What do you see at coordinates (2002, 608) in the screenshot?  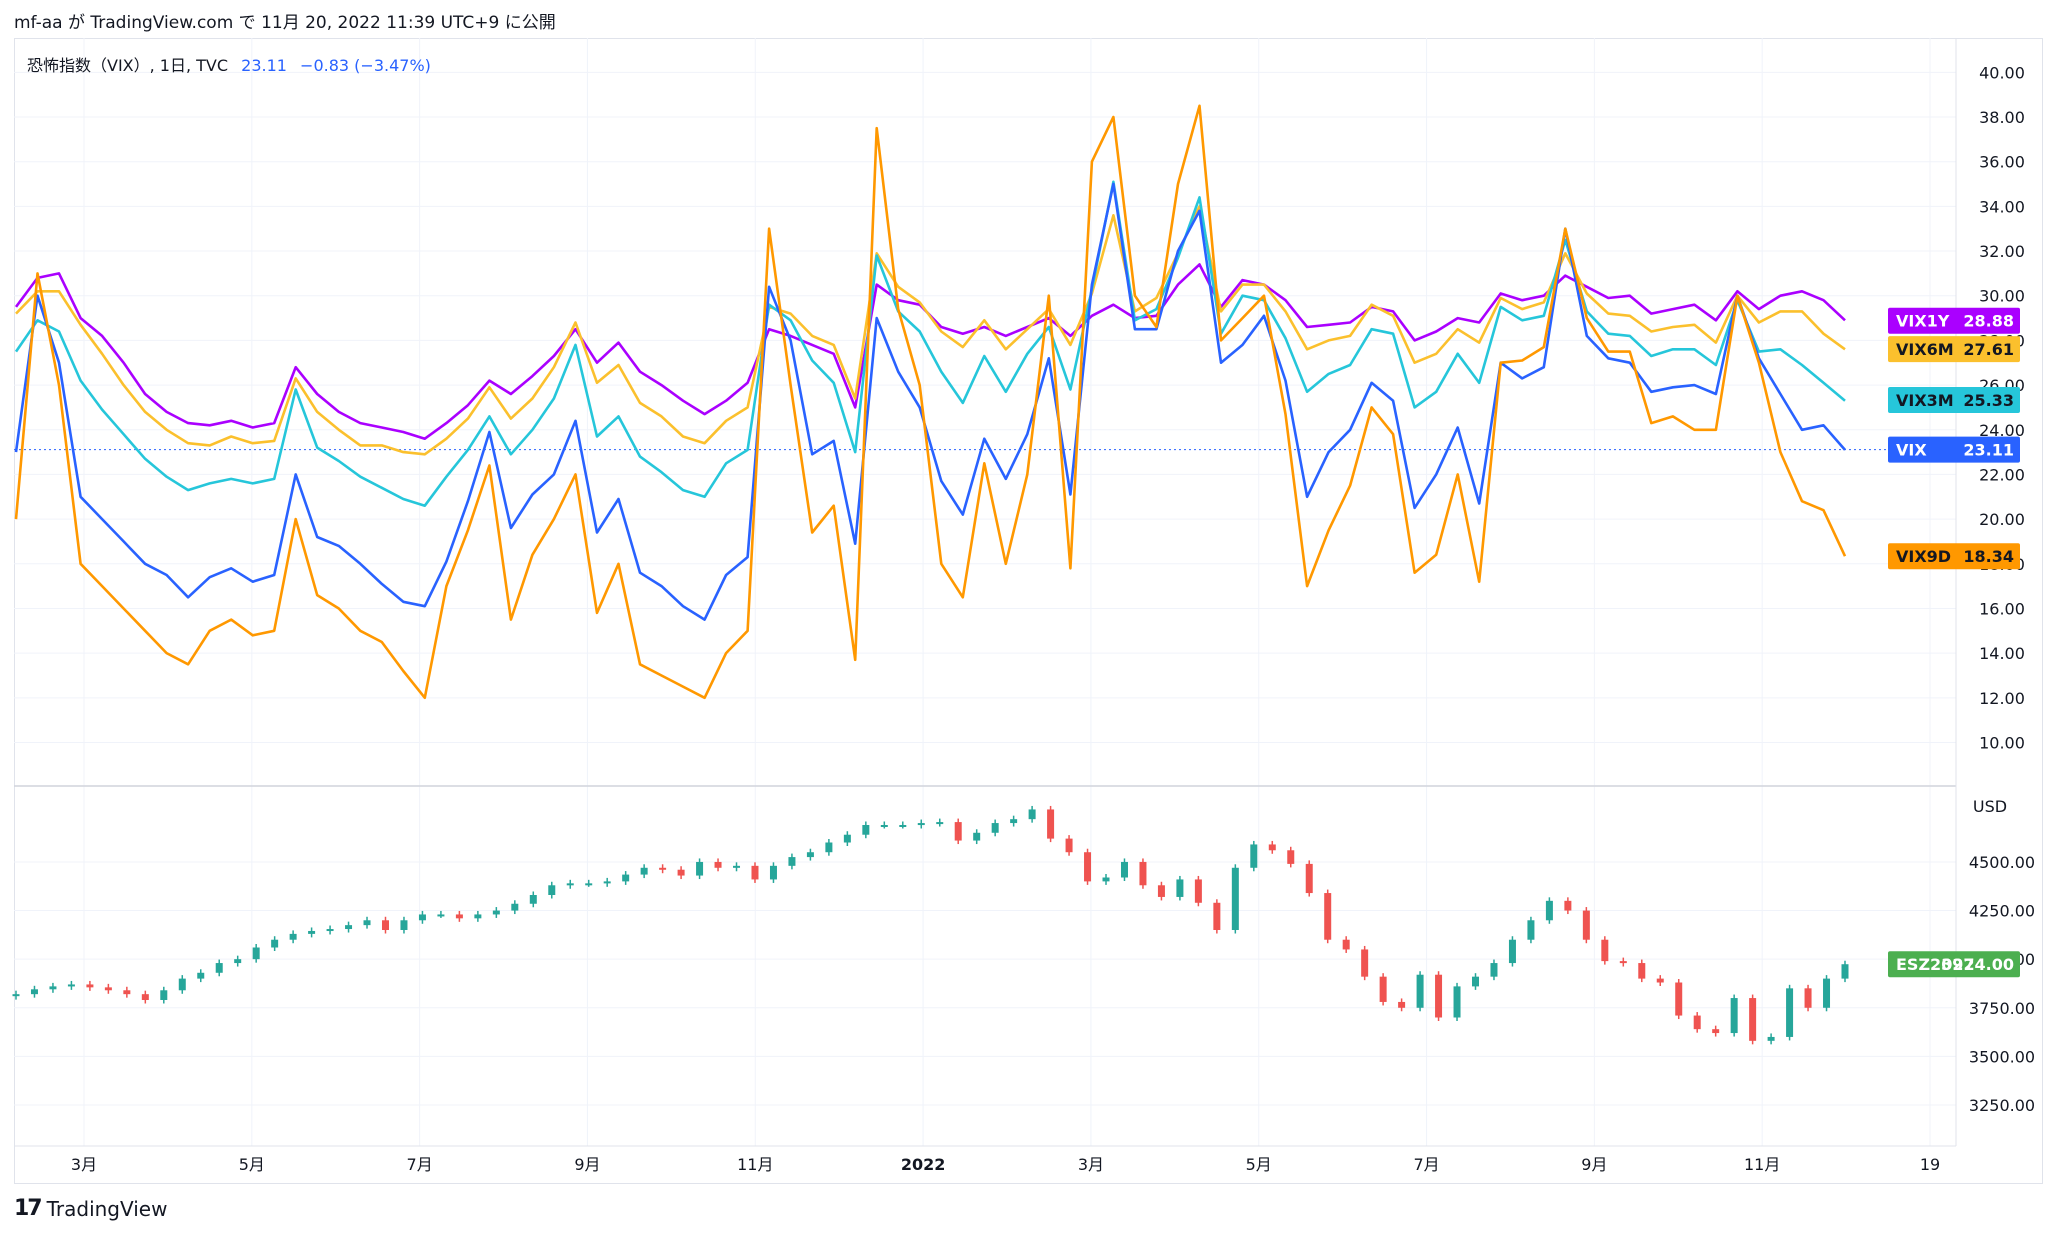 I see `vix-y-tick-label: 16.00` at bounding box center [2002, 608].